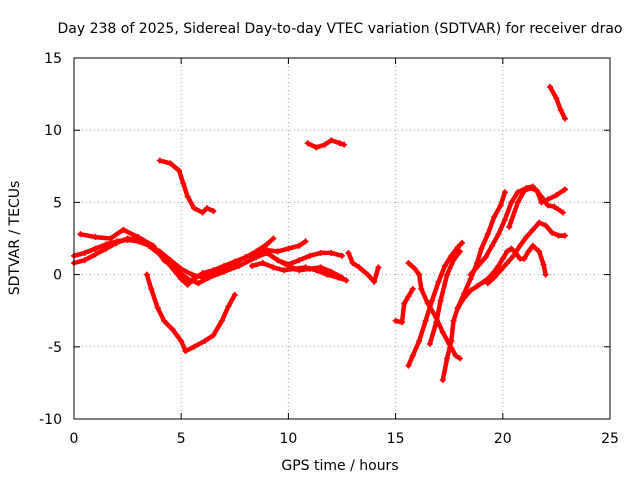 The height and width of the screenshot is (480, 640). I want to click on x-tick-label: 5, so click(181, 439).